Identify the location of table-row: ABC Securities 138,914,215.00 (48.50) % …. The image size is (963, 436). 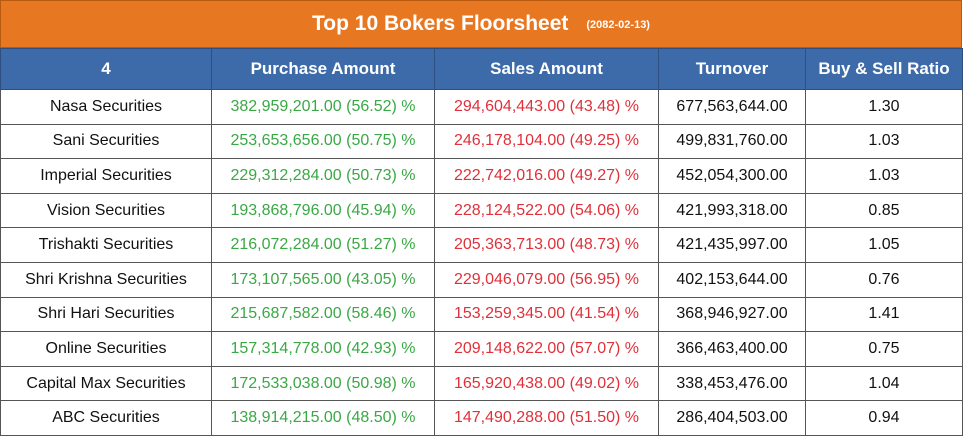
(481, 418).